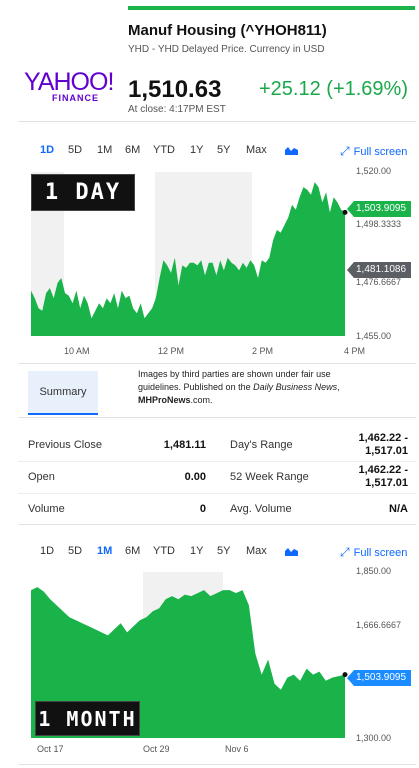 Image resolution: width=419 pixels, height=768 pixels. I want to click on y-axis-tick-label: 1,850.00, so click(374, 571).